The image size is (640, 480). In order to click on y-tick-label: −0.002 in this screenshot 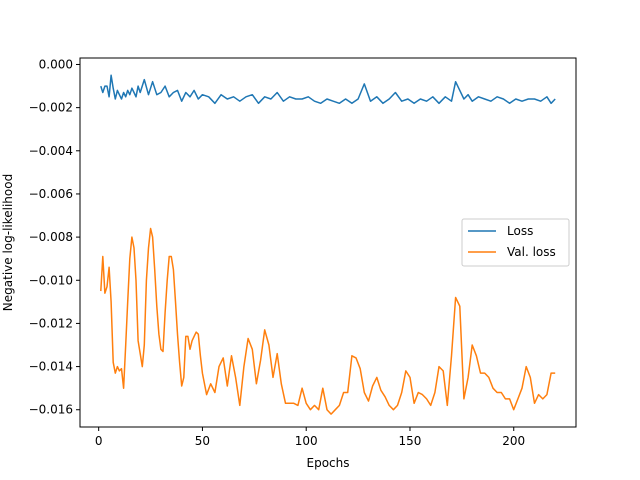, I will do `click(51, 108)`.